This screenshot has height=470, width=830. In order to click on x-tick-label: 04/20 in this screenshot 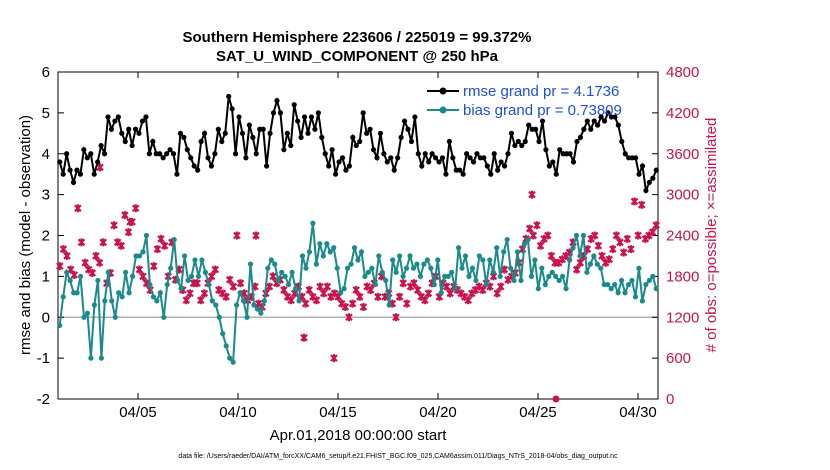, I will do `click(438, 412)`.